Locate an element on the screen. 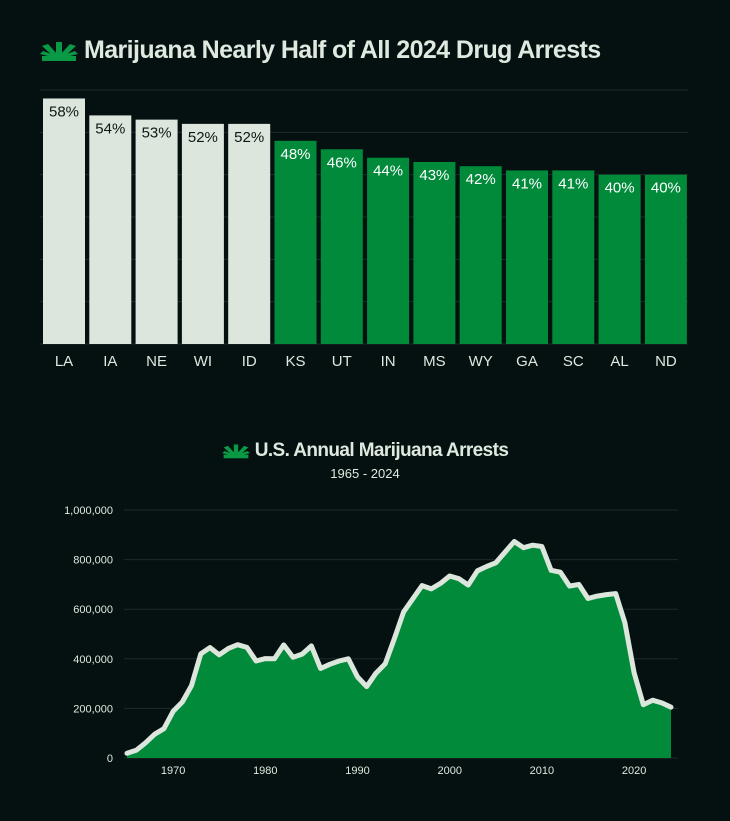 This screenshot has width=730, height=821. x-tick-label: 1990 is located at coordinates (357, 771).